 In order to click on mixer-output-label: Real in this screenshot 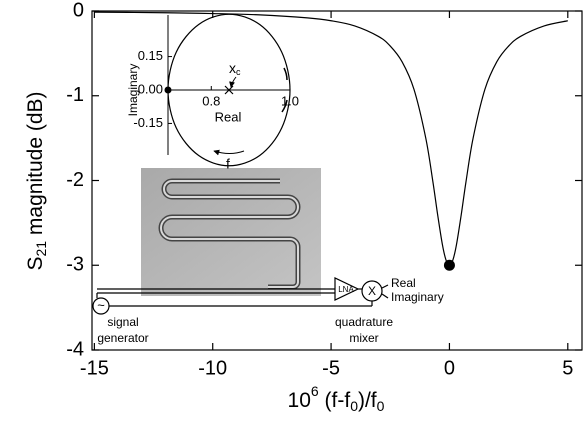, I will do `click(403, 283)`.